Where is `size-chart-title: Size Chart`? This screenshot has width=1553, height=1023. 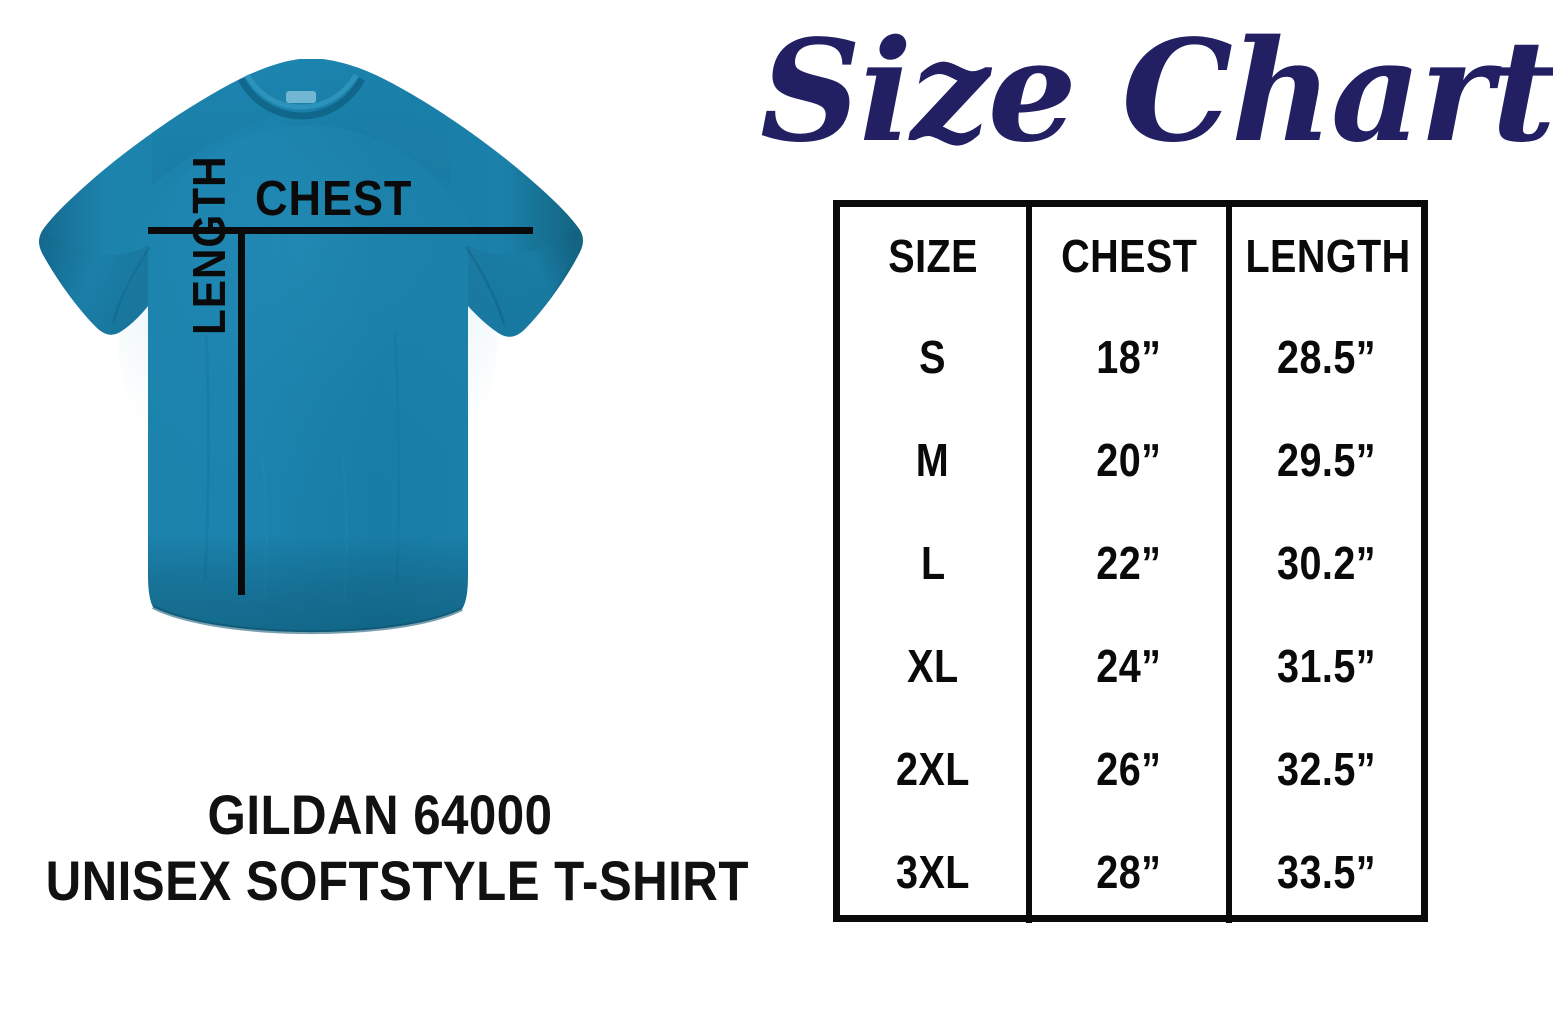
size-chart-title: Size Chart is located at coordinates (1156, 92).